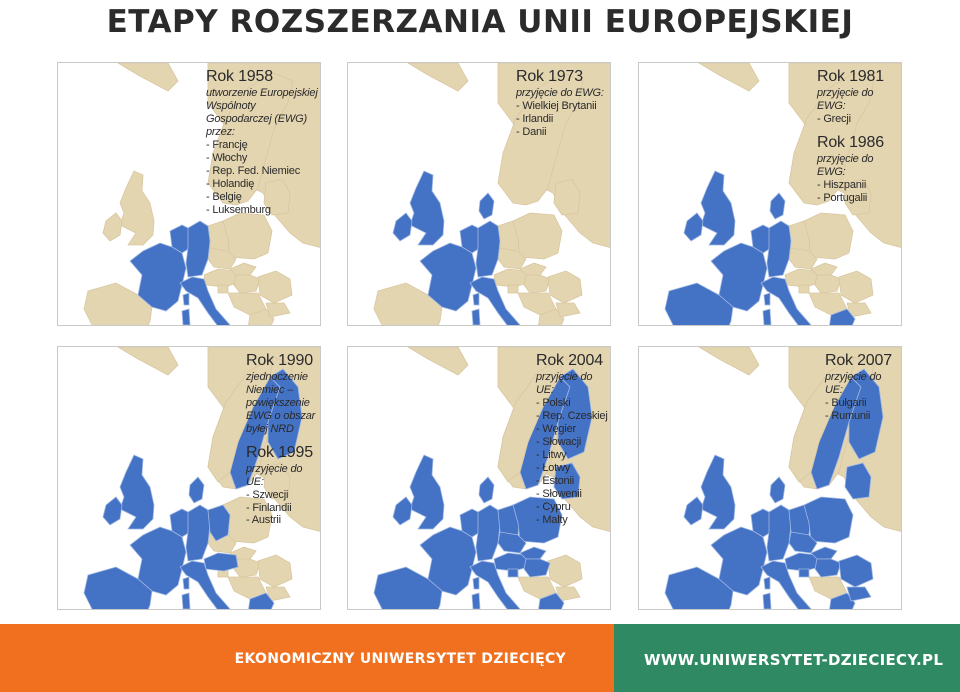  What do you see at coordinates (834, 118) in the screenshot?
I see `legend-country-item: - Grecji` at bounding box center [834, 118].